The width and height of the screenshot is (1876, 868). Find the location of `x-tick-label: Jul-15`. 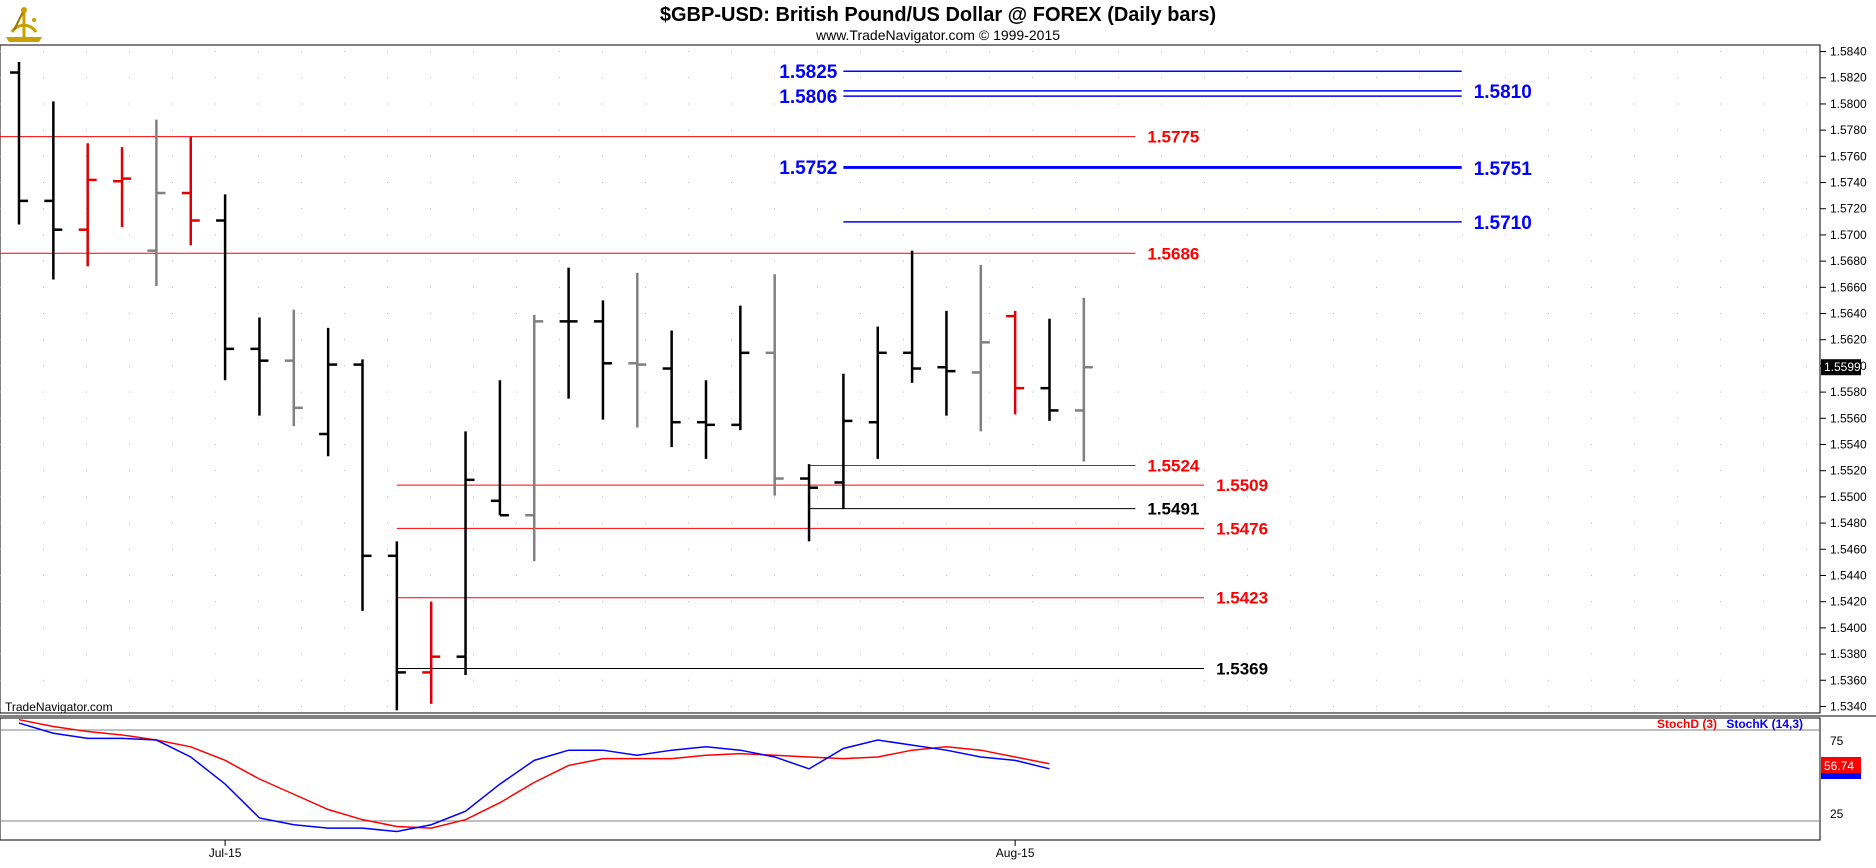

x-tick-label: Jul-15 is located at coordinates (225, 853).